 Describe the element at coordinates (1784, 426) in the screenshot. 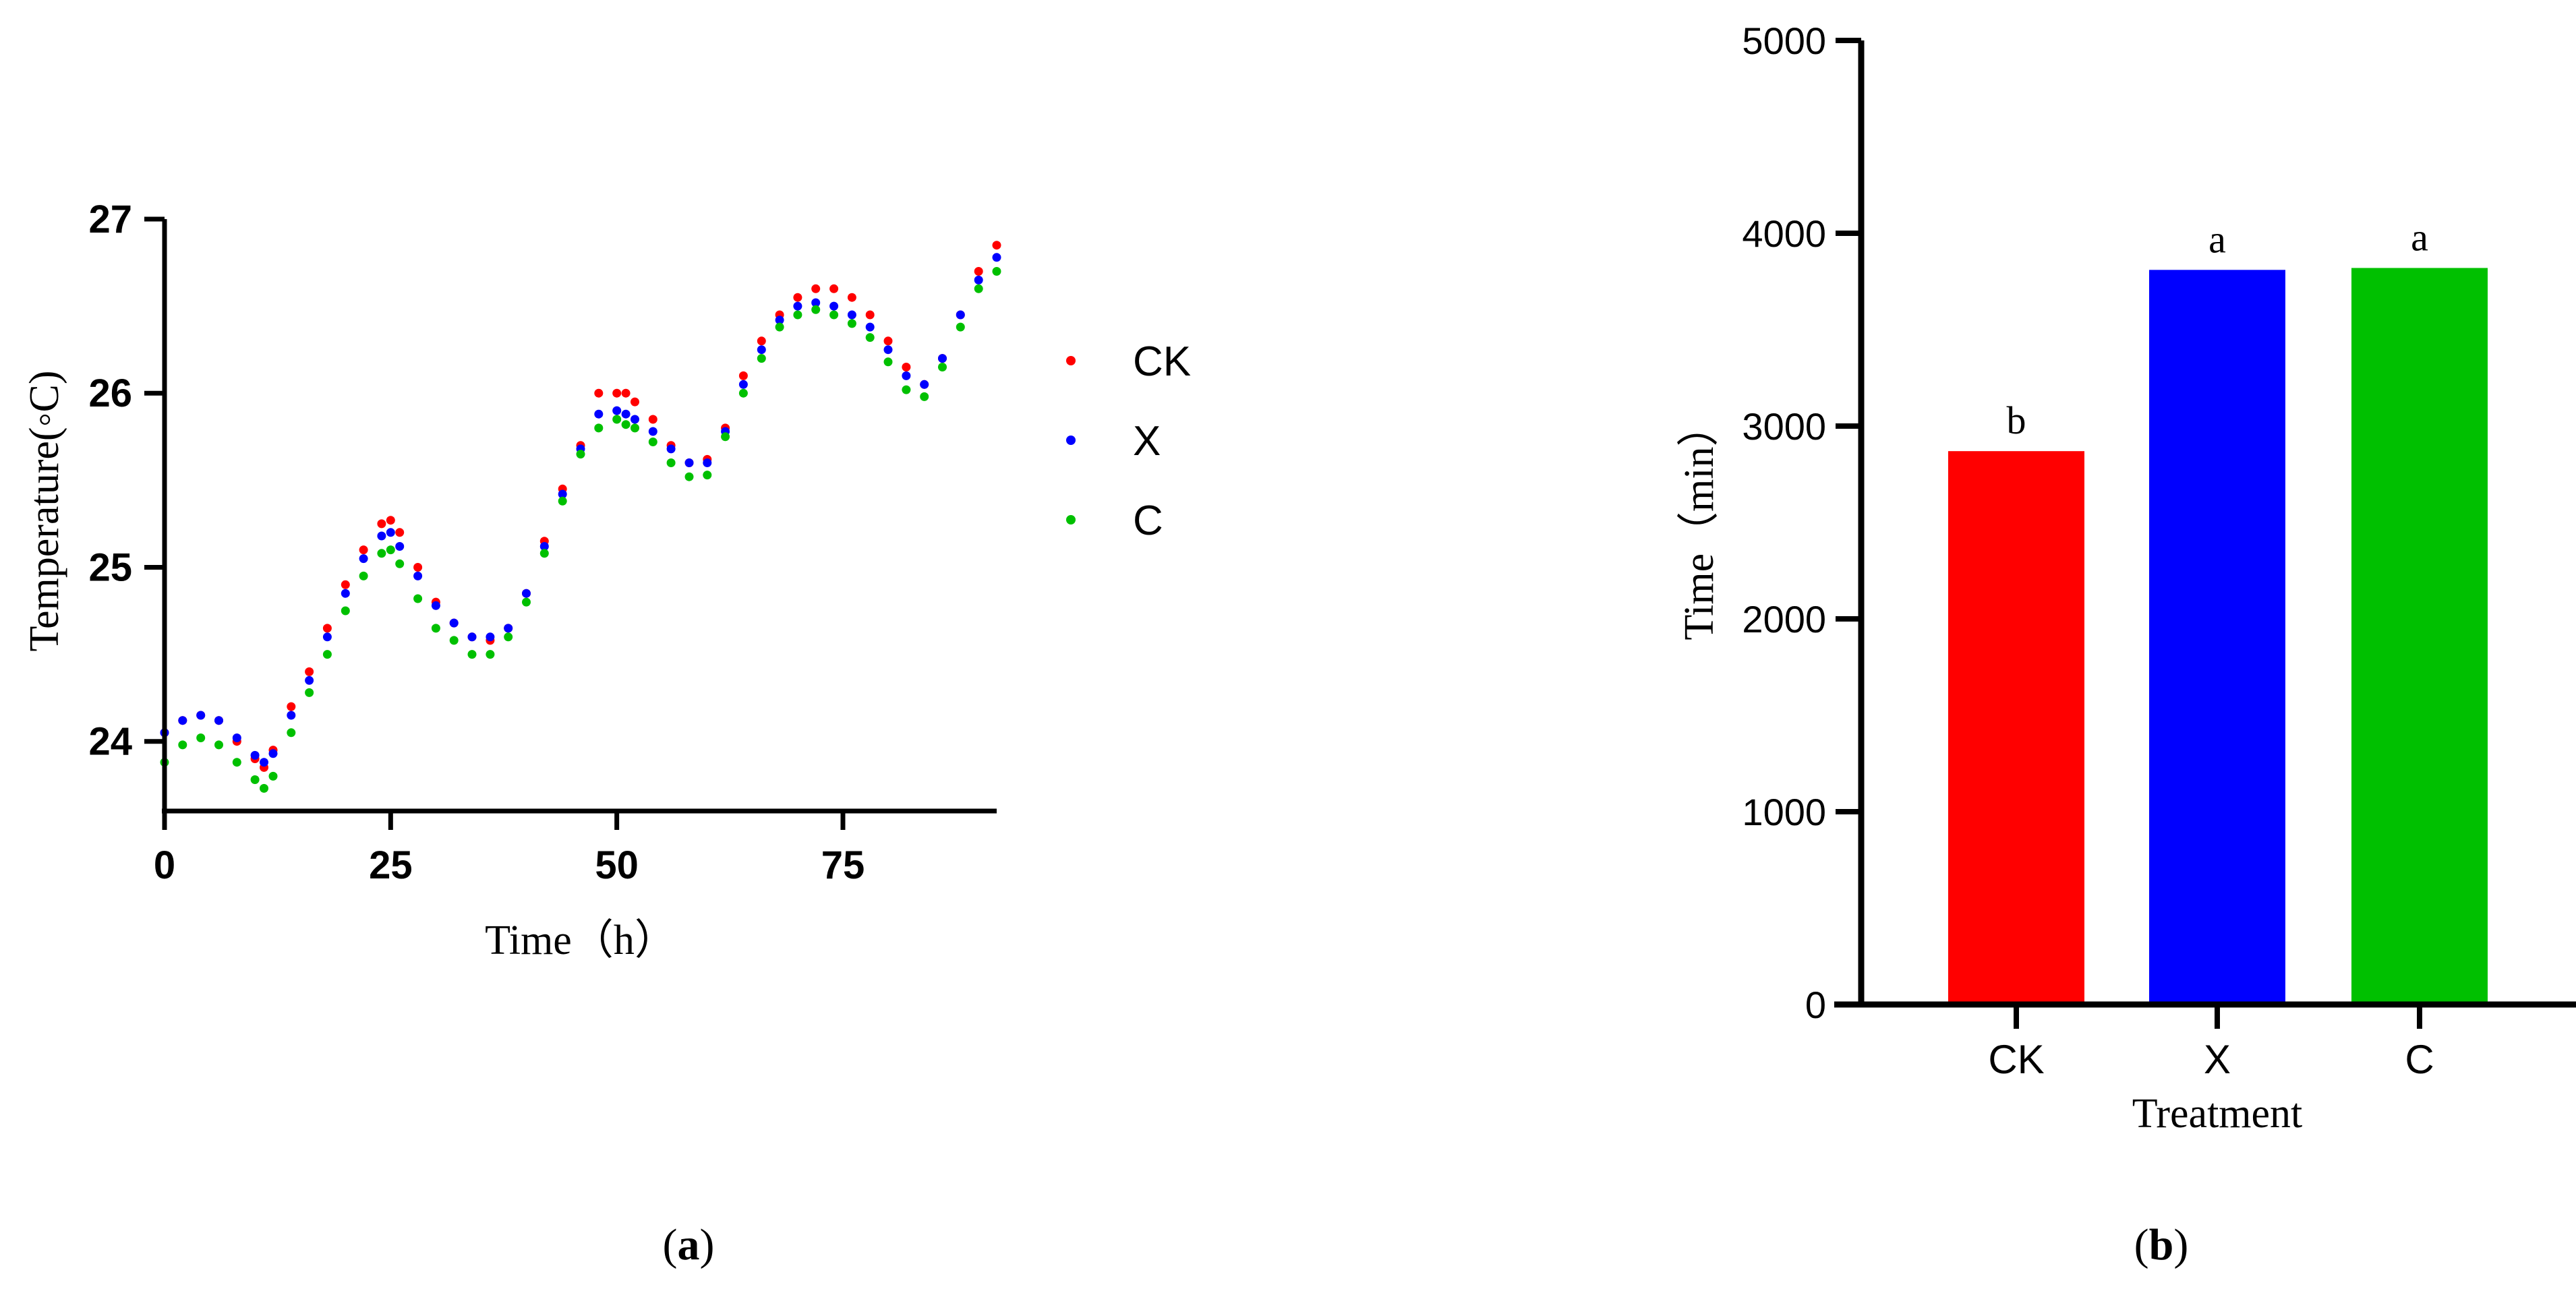

I see `y-tick-label: 3000` at that location.